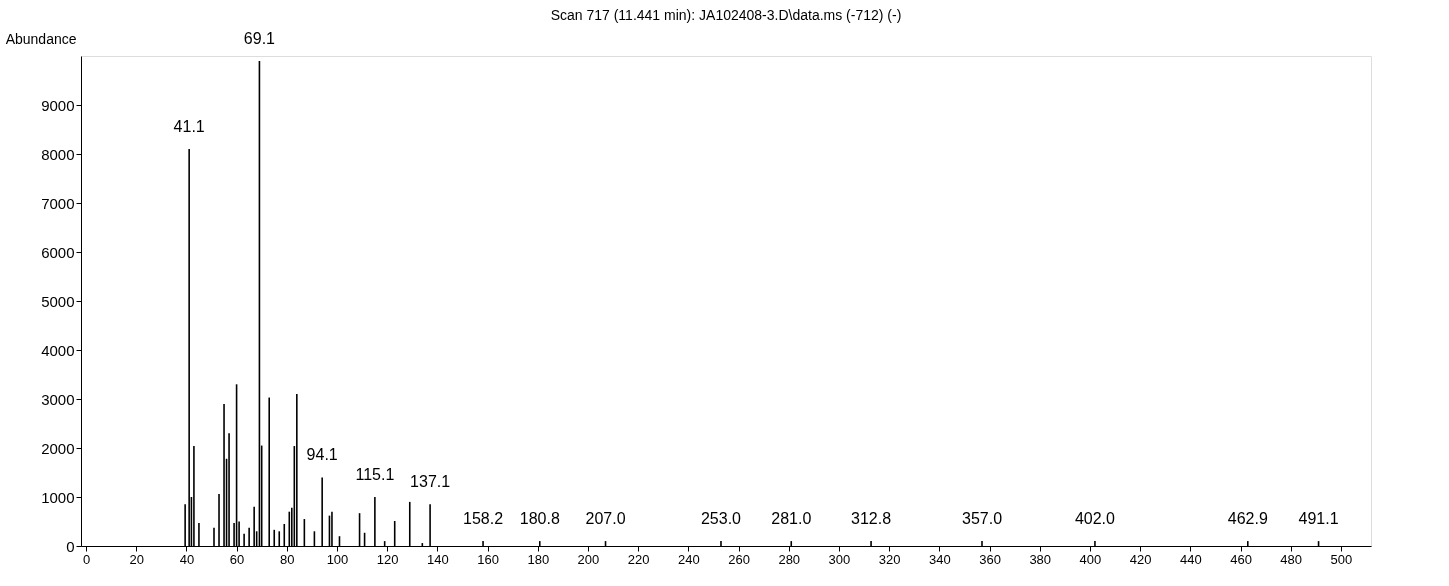  What do you see at coordinates (1140, 559) in the screenshot?
I see `x-tick-label: 420` at bounding box center [1140, 559].